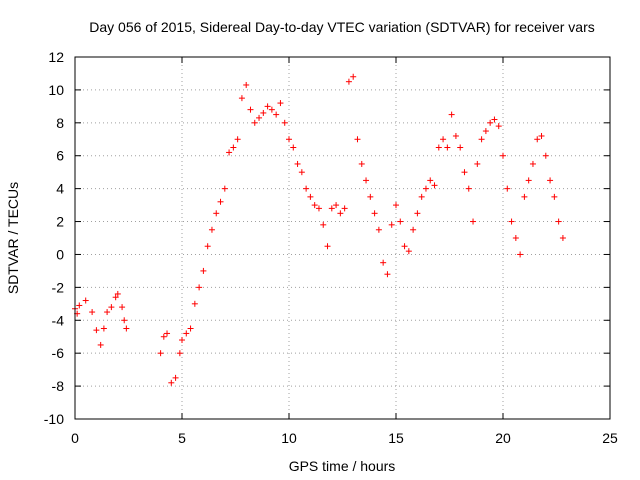  Describe the element at coordinates (60, 189) in the screenshot. I see `y-tick-label: 4` at that location.